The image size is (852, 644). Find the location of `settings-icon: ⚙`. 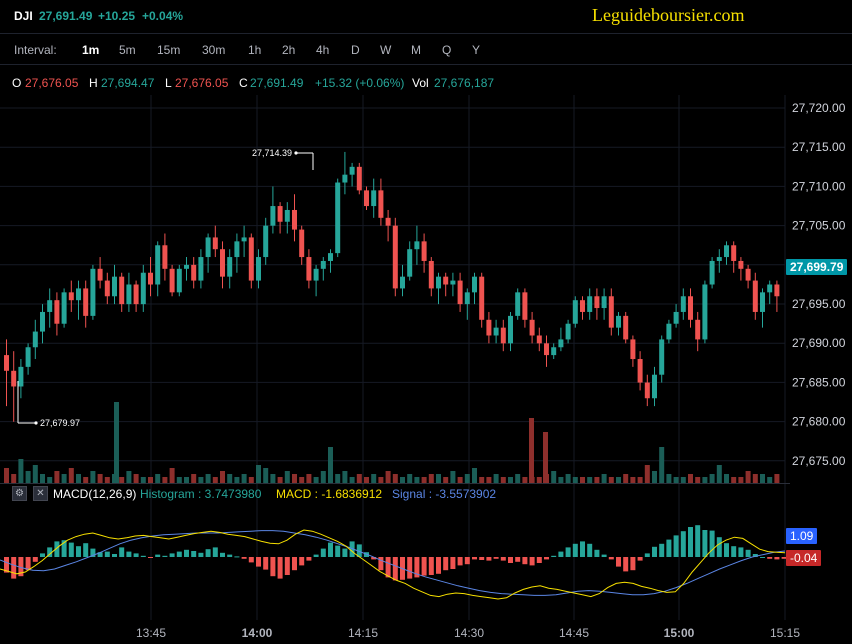

settings-icon: ⚙ is located at coordinates (19, 493).